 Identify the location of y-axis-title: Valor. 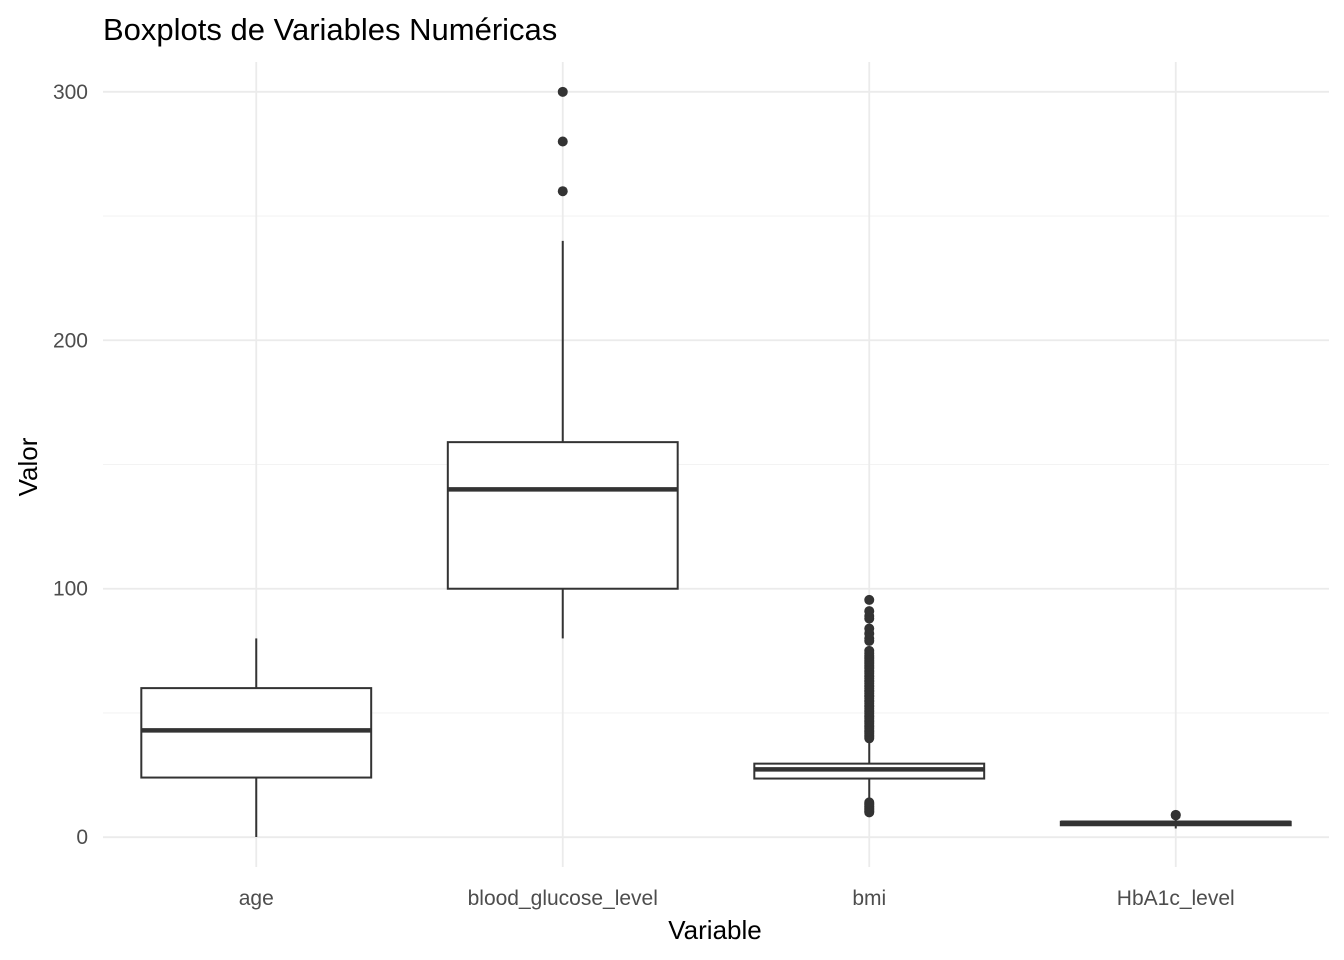
(28, 466).